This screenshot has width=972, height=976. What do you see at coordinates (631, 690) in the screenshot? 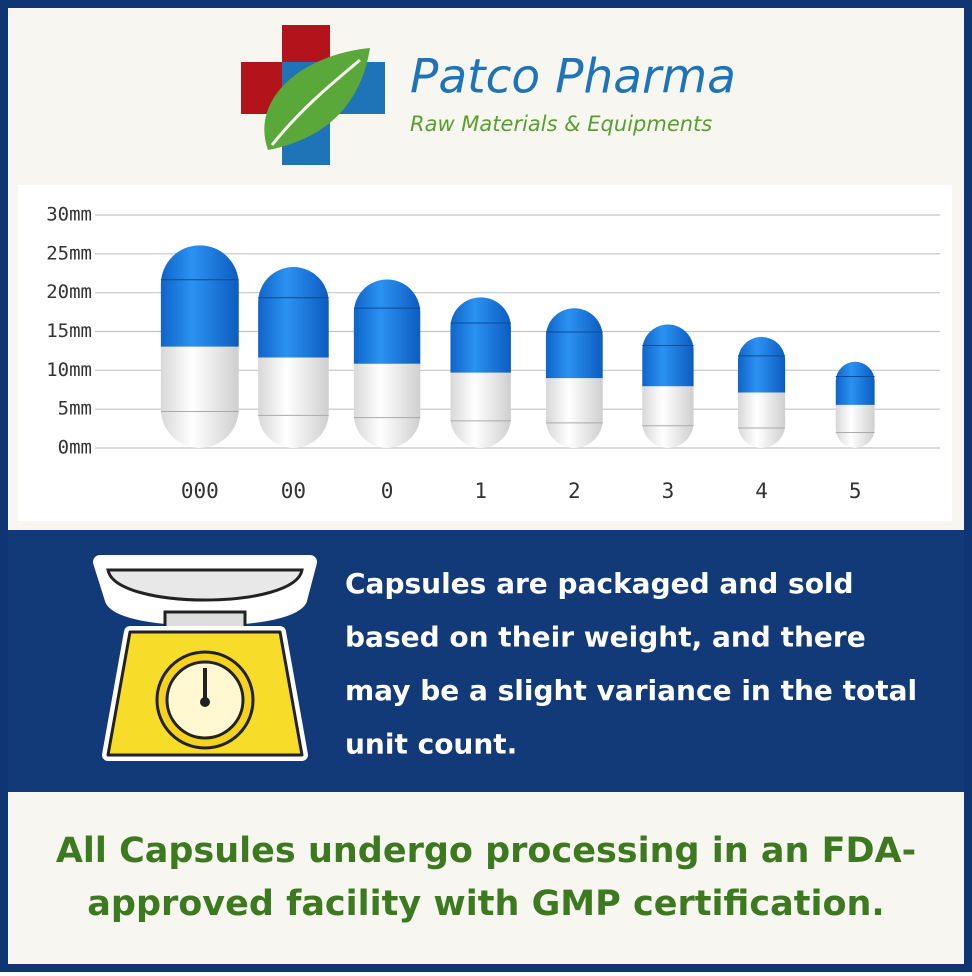
I see `info-text: may be a slight variance in the total` at bounding box center [631, 690].